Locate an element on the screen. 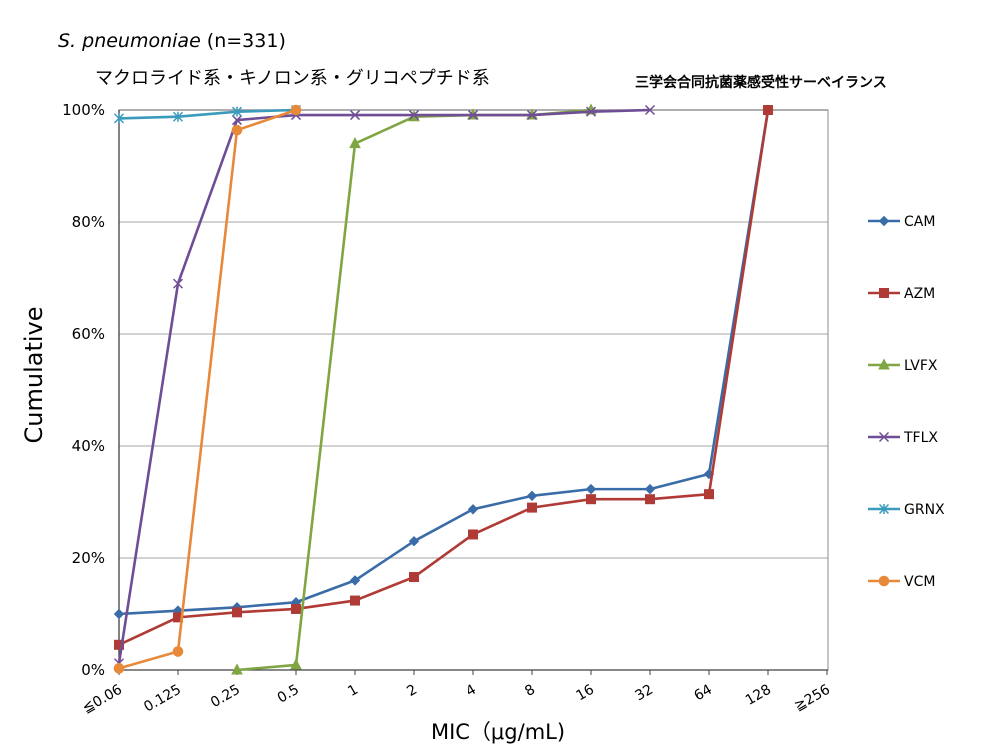  y-tick-label: 20% is located at coordinates (88, 558).